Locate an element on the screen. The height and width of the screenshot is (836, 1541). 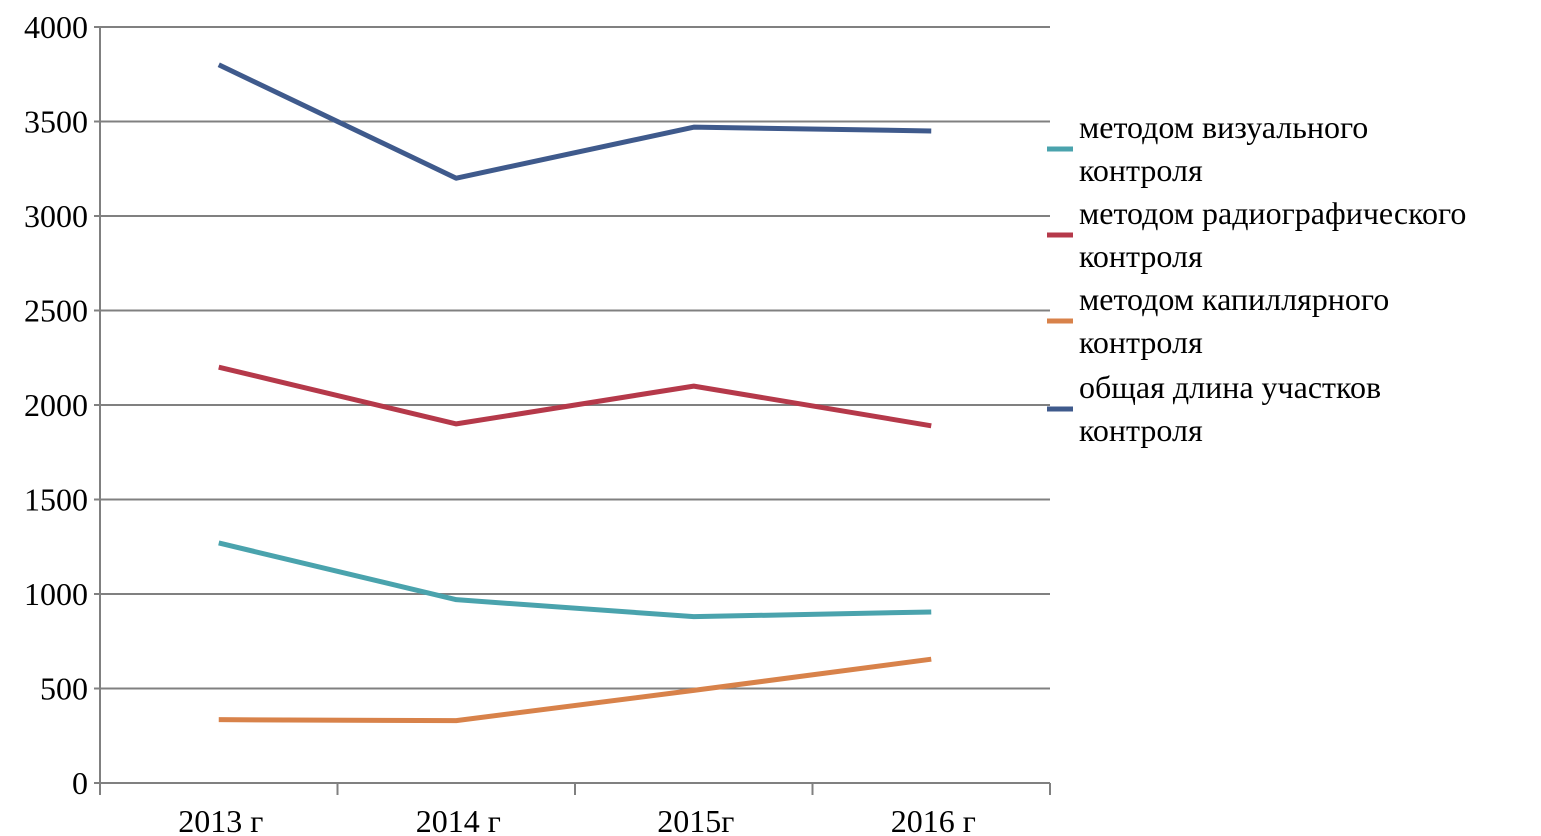
y-tick-label: 1500 is located at coordinates (56, 500).